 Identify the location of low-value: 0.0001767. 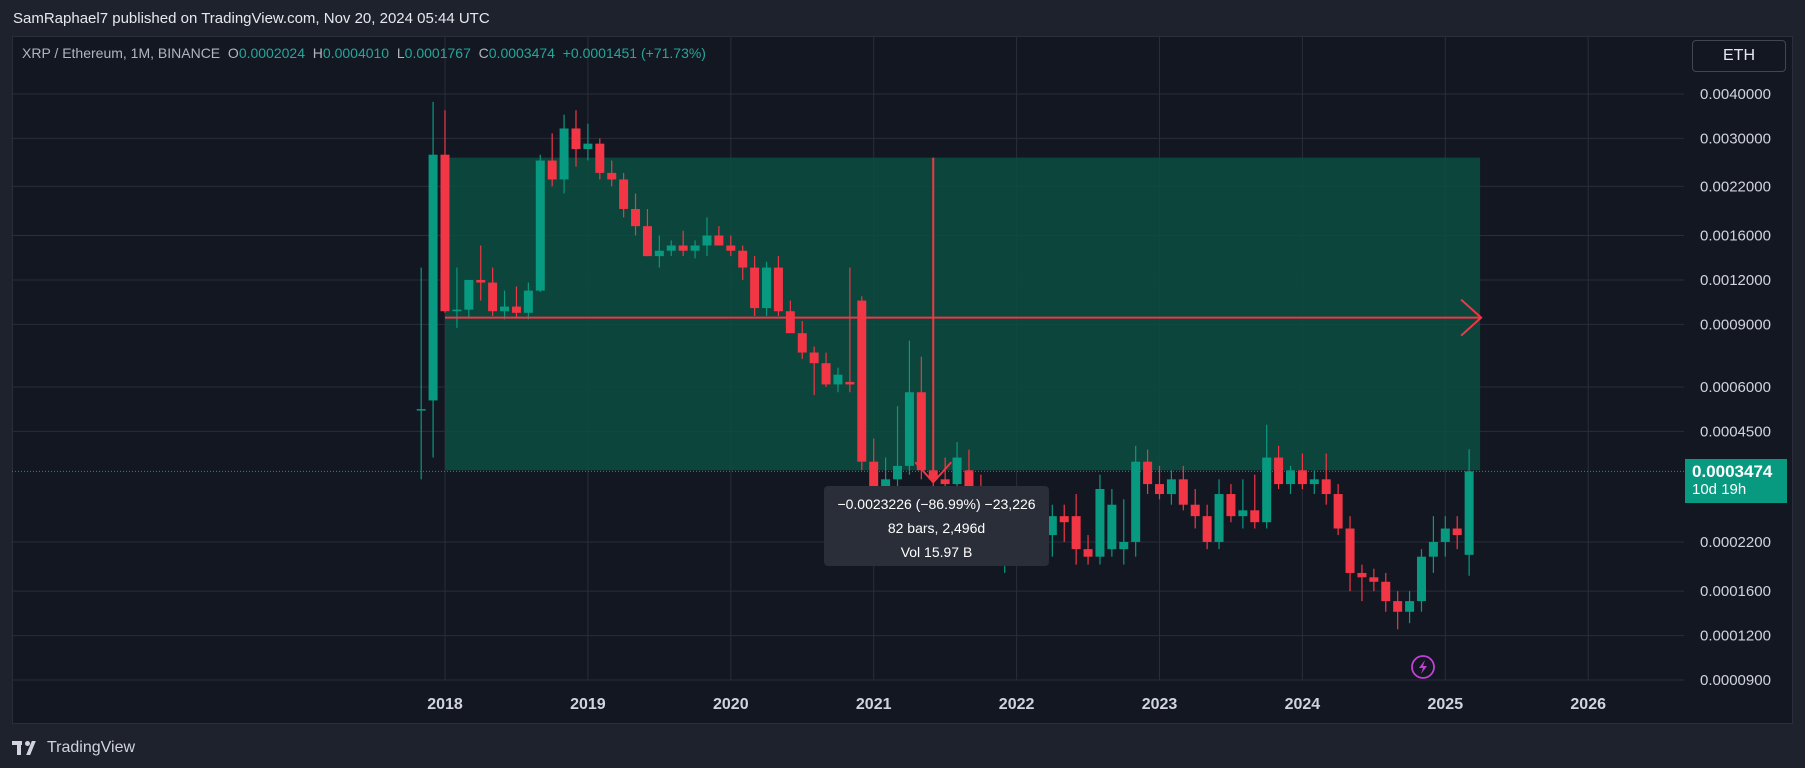
(437, 53).